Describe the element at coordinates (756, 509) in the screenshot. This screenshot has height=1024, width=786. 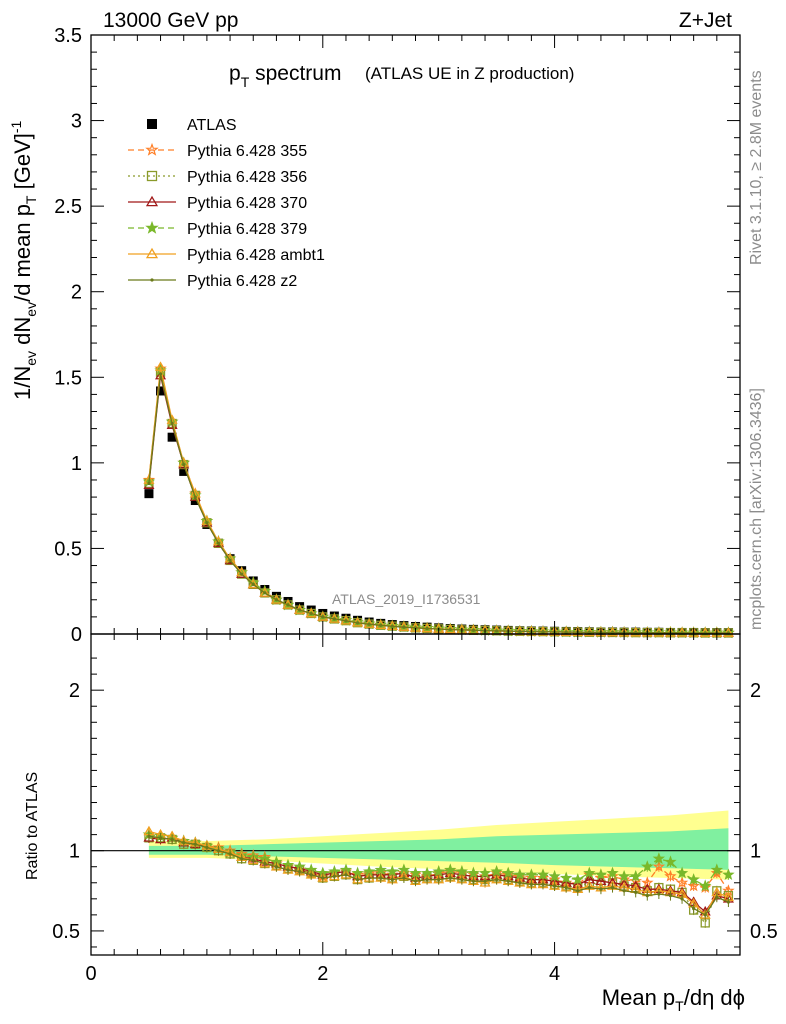
I see `mcplots-label: mcplots.cern.ch [arXiv:1306.3436]` at that location.